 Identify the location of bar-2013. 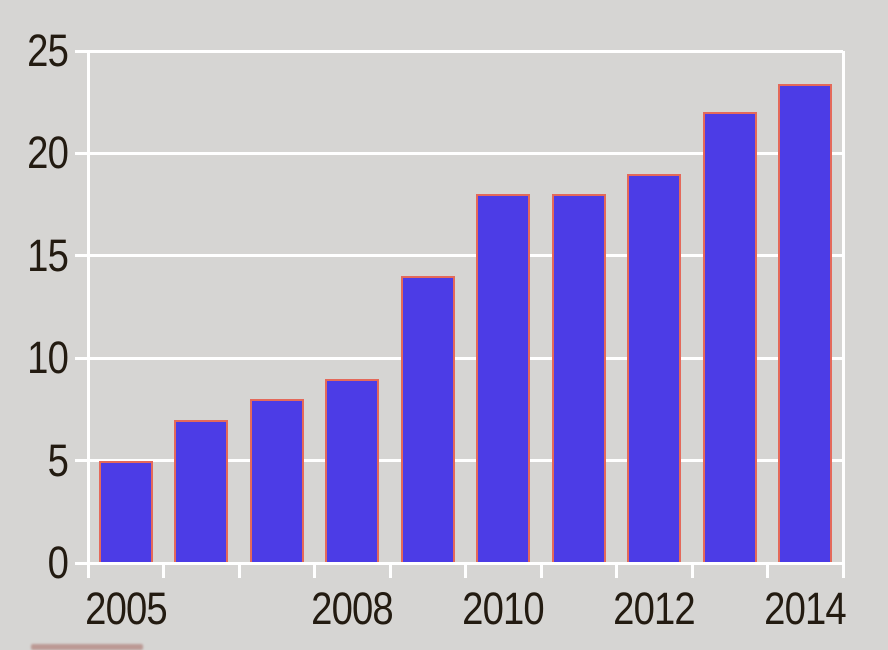
(729, 337).